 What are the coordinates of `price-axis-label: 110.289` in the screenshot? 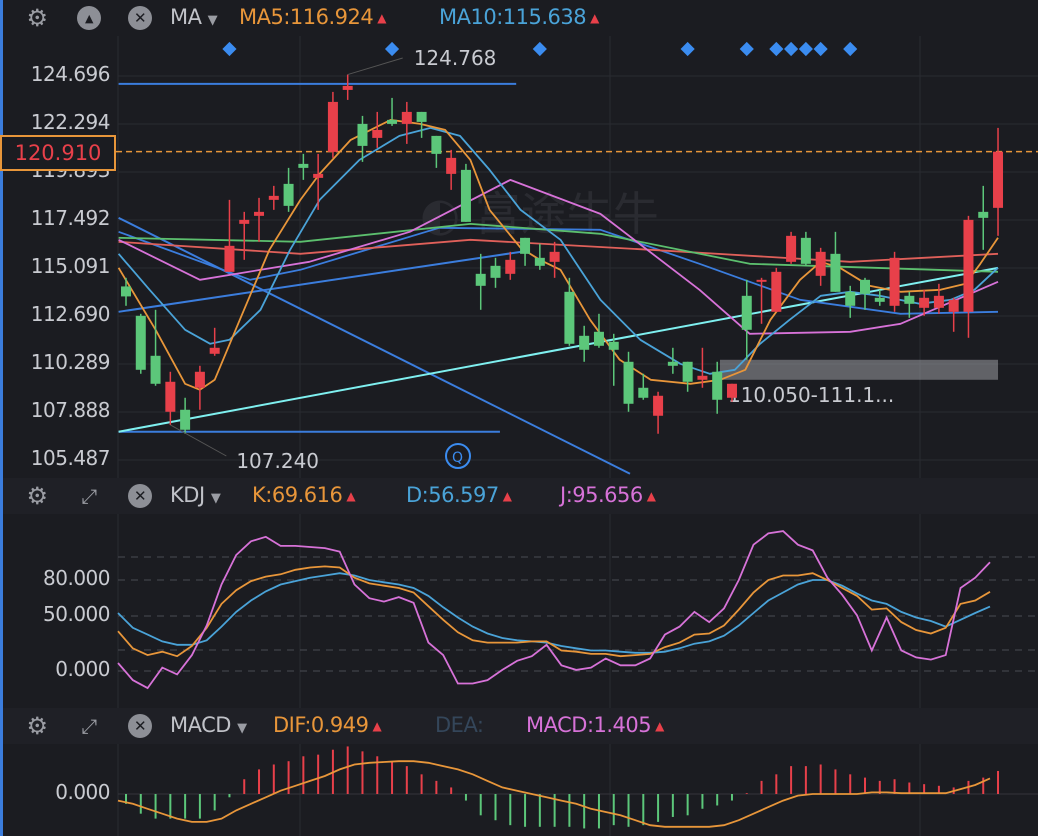 It's located at (70, 362).